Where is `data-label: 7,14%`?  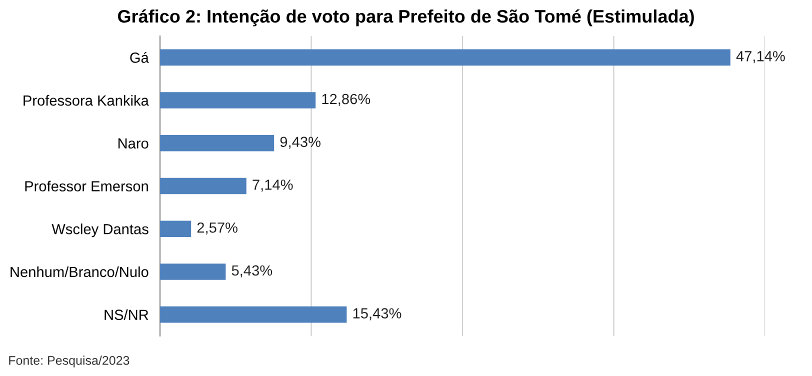
data-label: 7,14% is located at coordinates (272, 186).